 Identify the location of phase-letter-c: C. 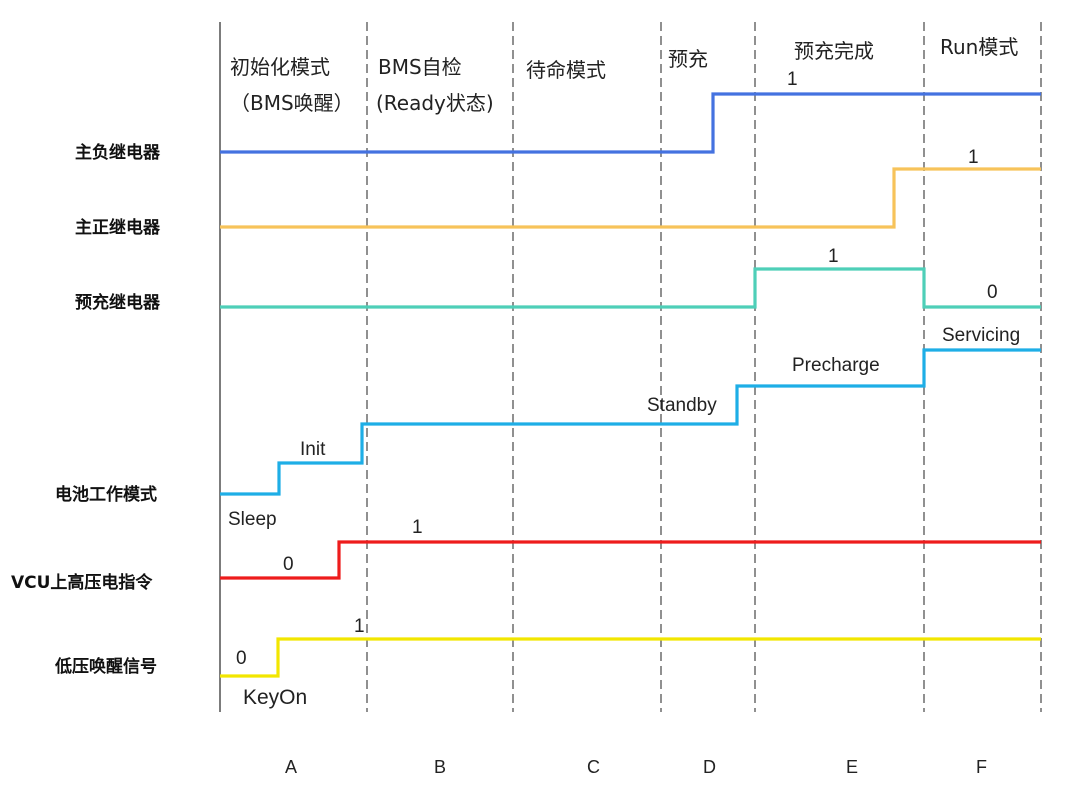
(593, 767).